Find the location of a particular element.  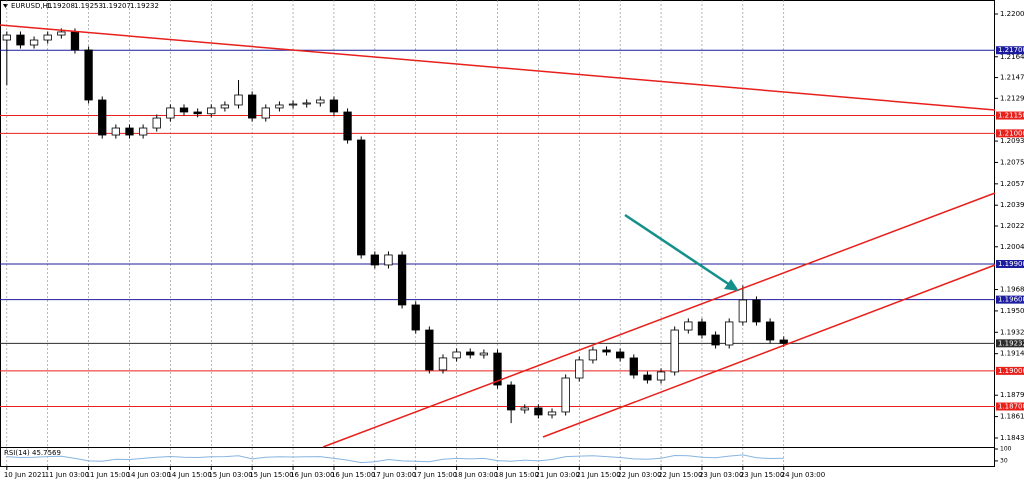

y-tick-label: 1.22005 is located at coordinates (1012, 14).